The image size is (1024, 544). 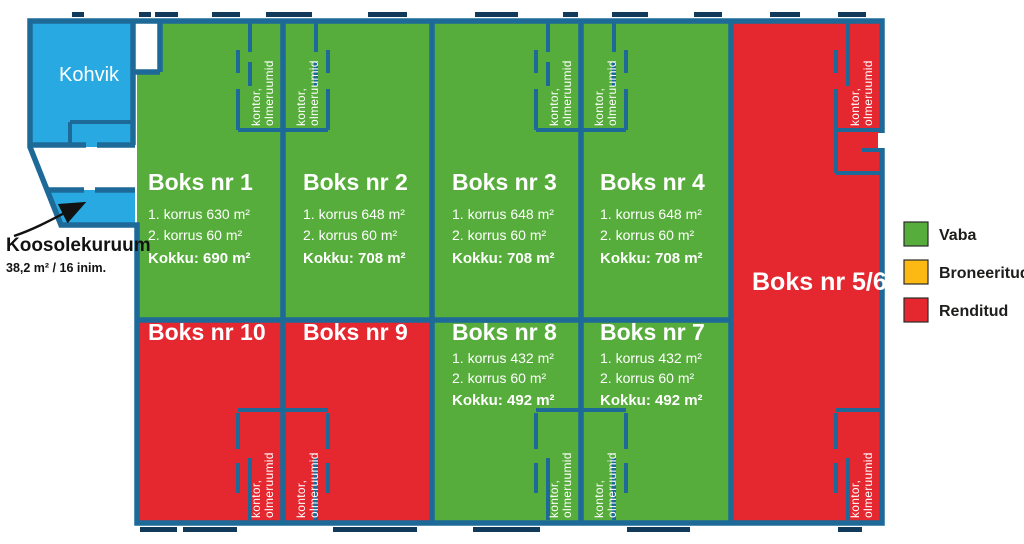 I want to click on box-1-area, so click(x=210, y=170).